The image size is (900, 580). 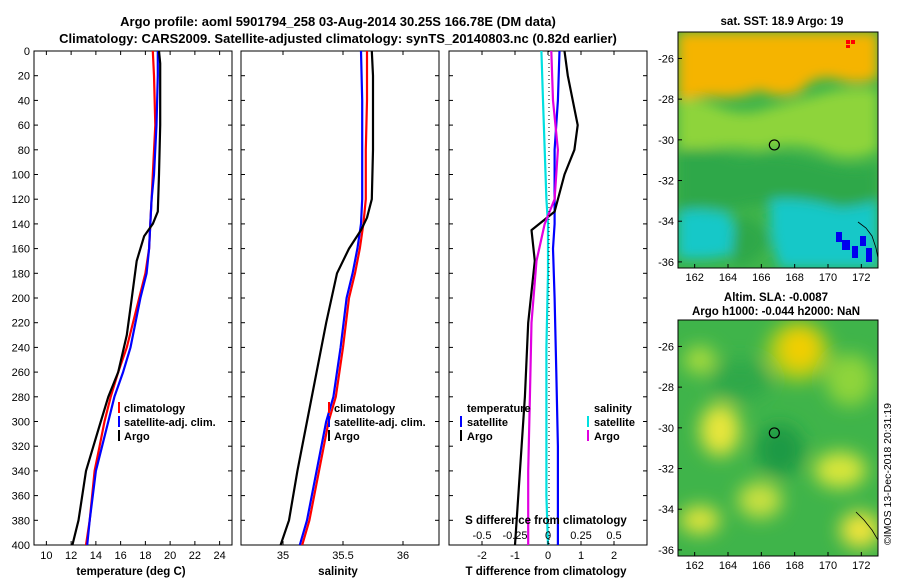 I want to click on y-tick-label: 360, so click(x=21, y=497).